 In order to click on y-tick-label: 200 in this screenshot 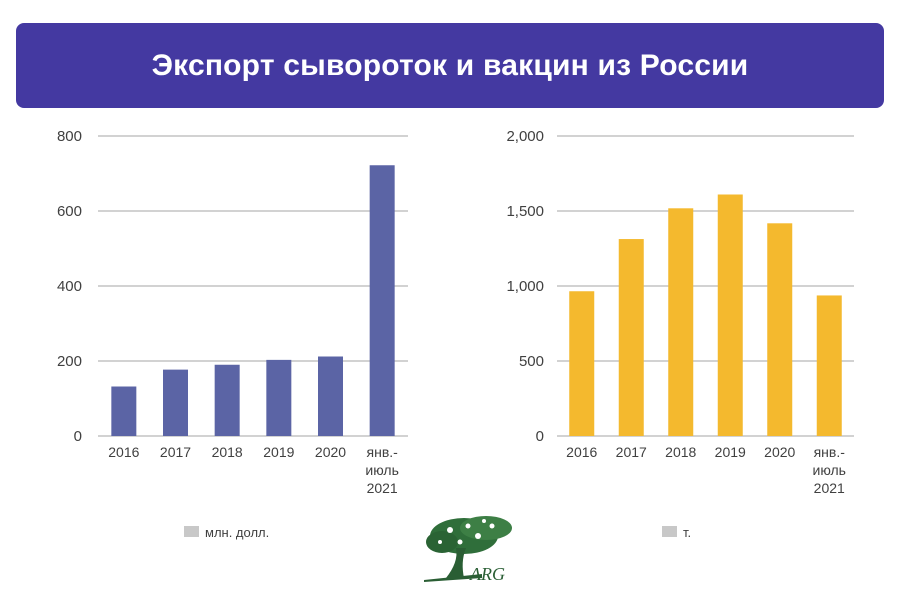, I will do `click(69, 361)`.